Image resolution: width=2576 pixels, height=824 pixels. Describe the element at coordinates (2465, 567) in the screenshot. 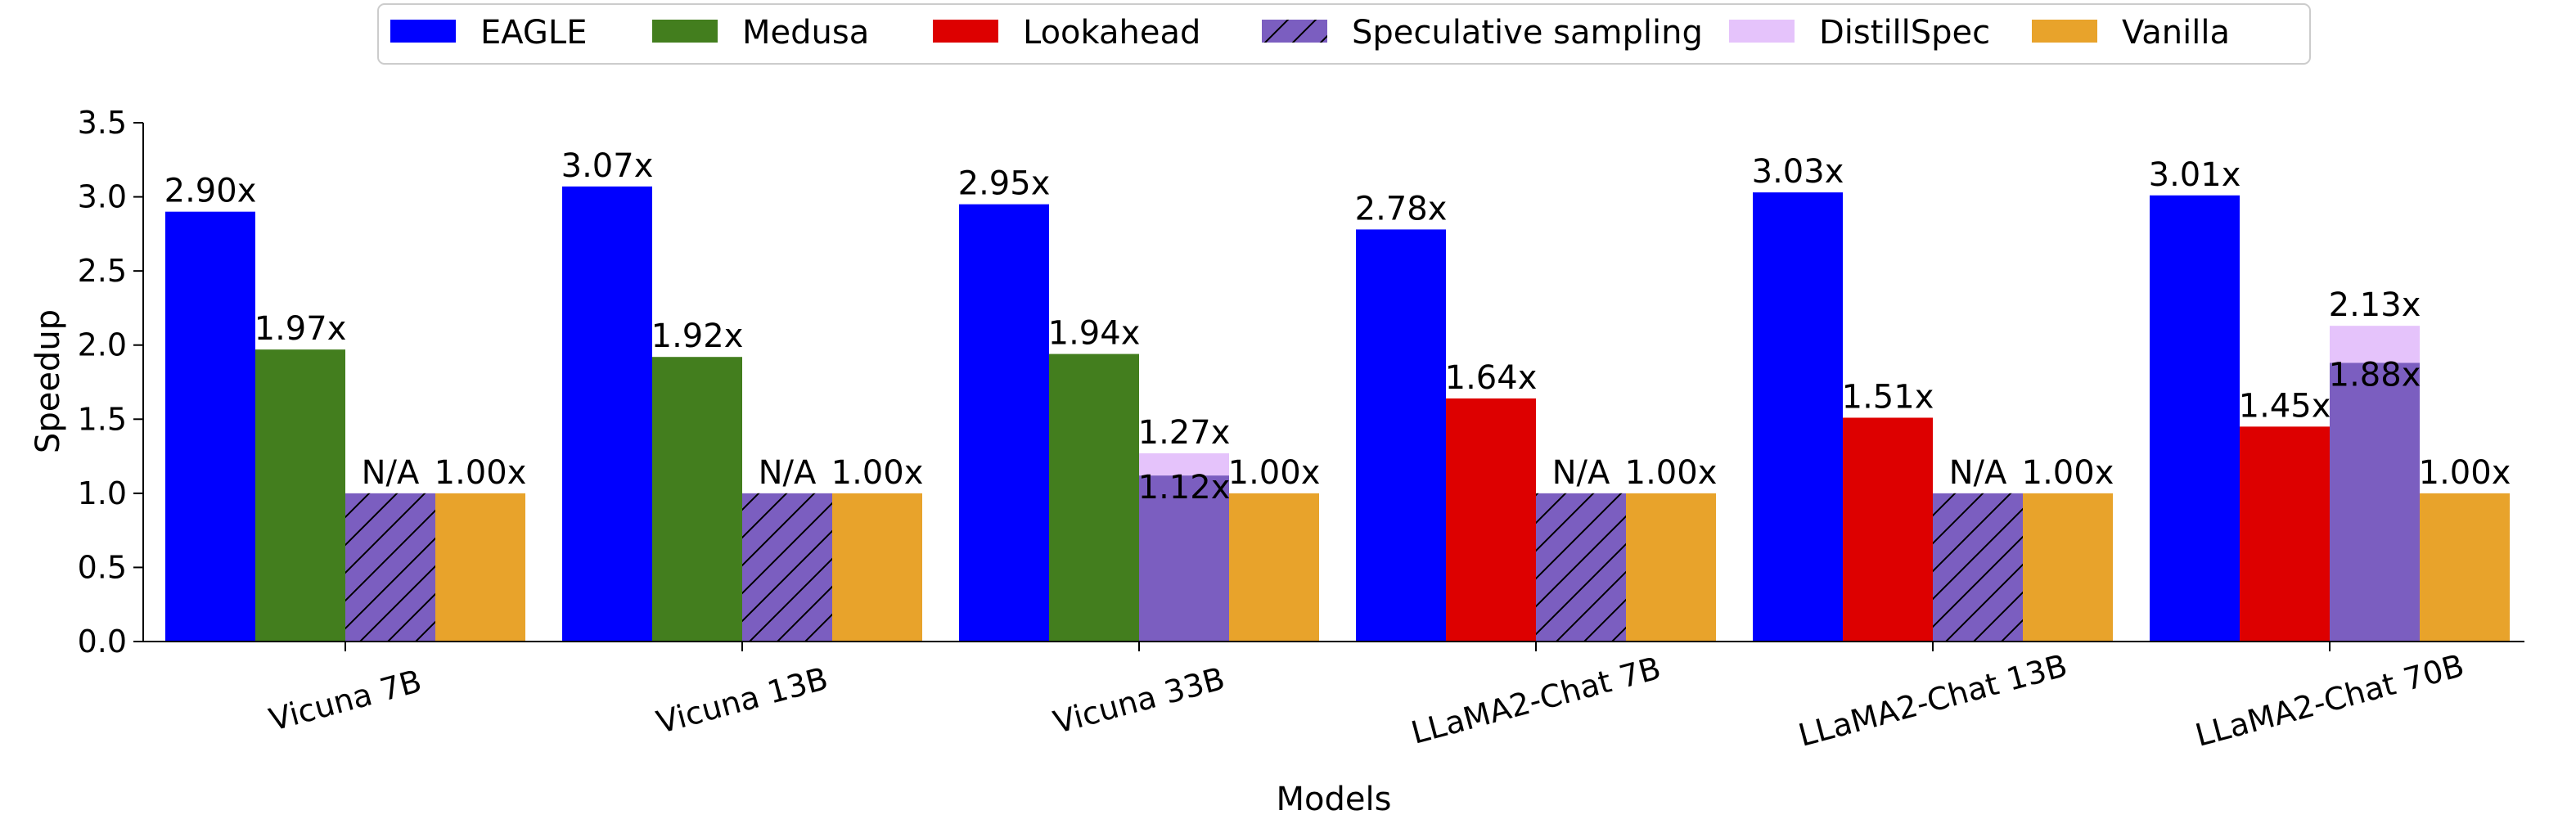

I see `bar-llama2-chat-70b-vanilla` at that location.